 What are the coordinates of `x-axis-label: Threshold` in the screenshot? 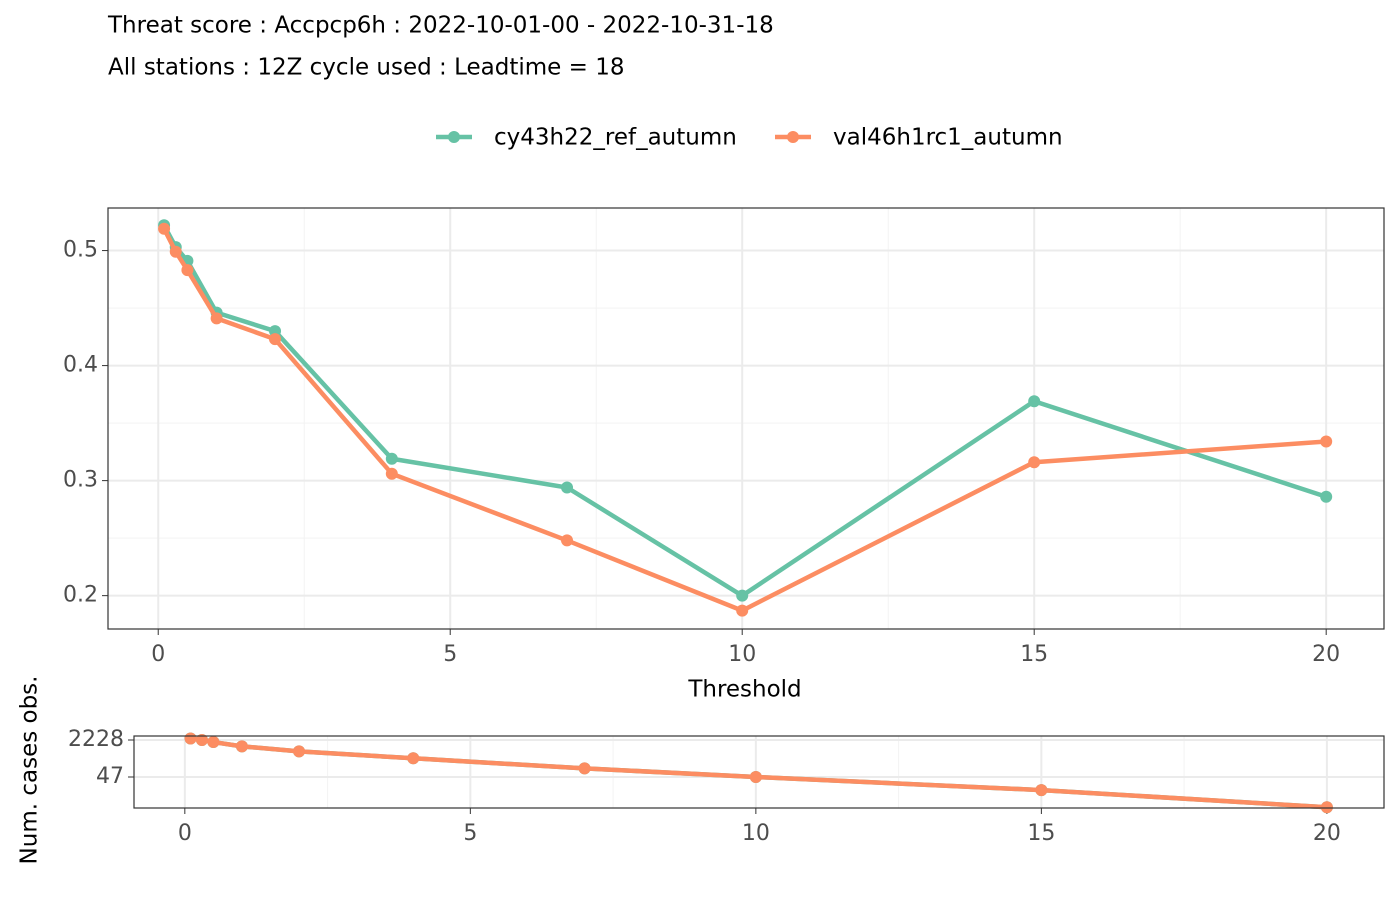 It's located at (744, 690).